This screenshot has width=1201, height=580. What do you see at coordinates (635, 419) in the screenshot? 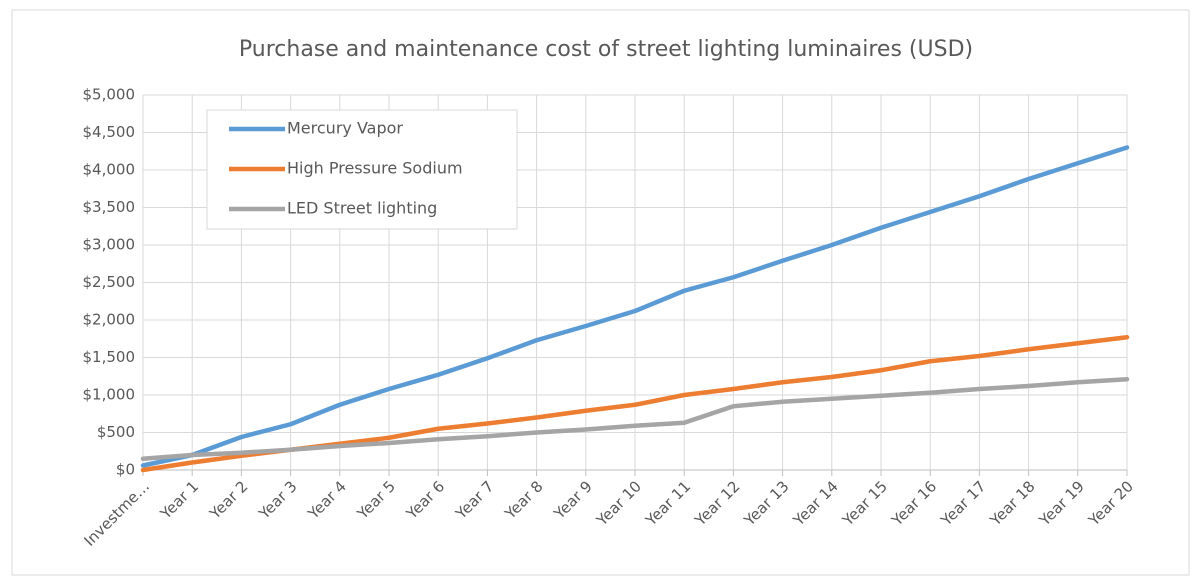
I see `series-line` at bounding box center [635, 419].